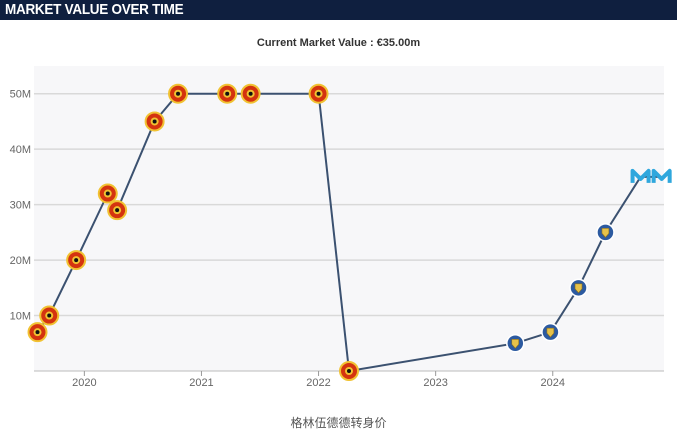  Describe the element at coordinates (20, 317) in the screenshot. I see `y-tick-label: 10M` at that location.